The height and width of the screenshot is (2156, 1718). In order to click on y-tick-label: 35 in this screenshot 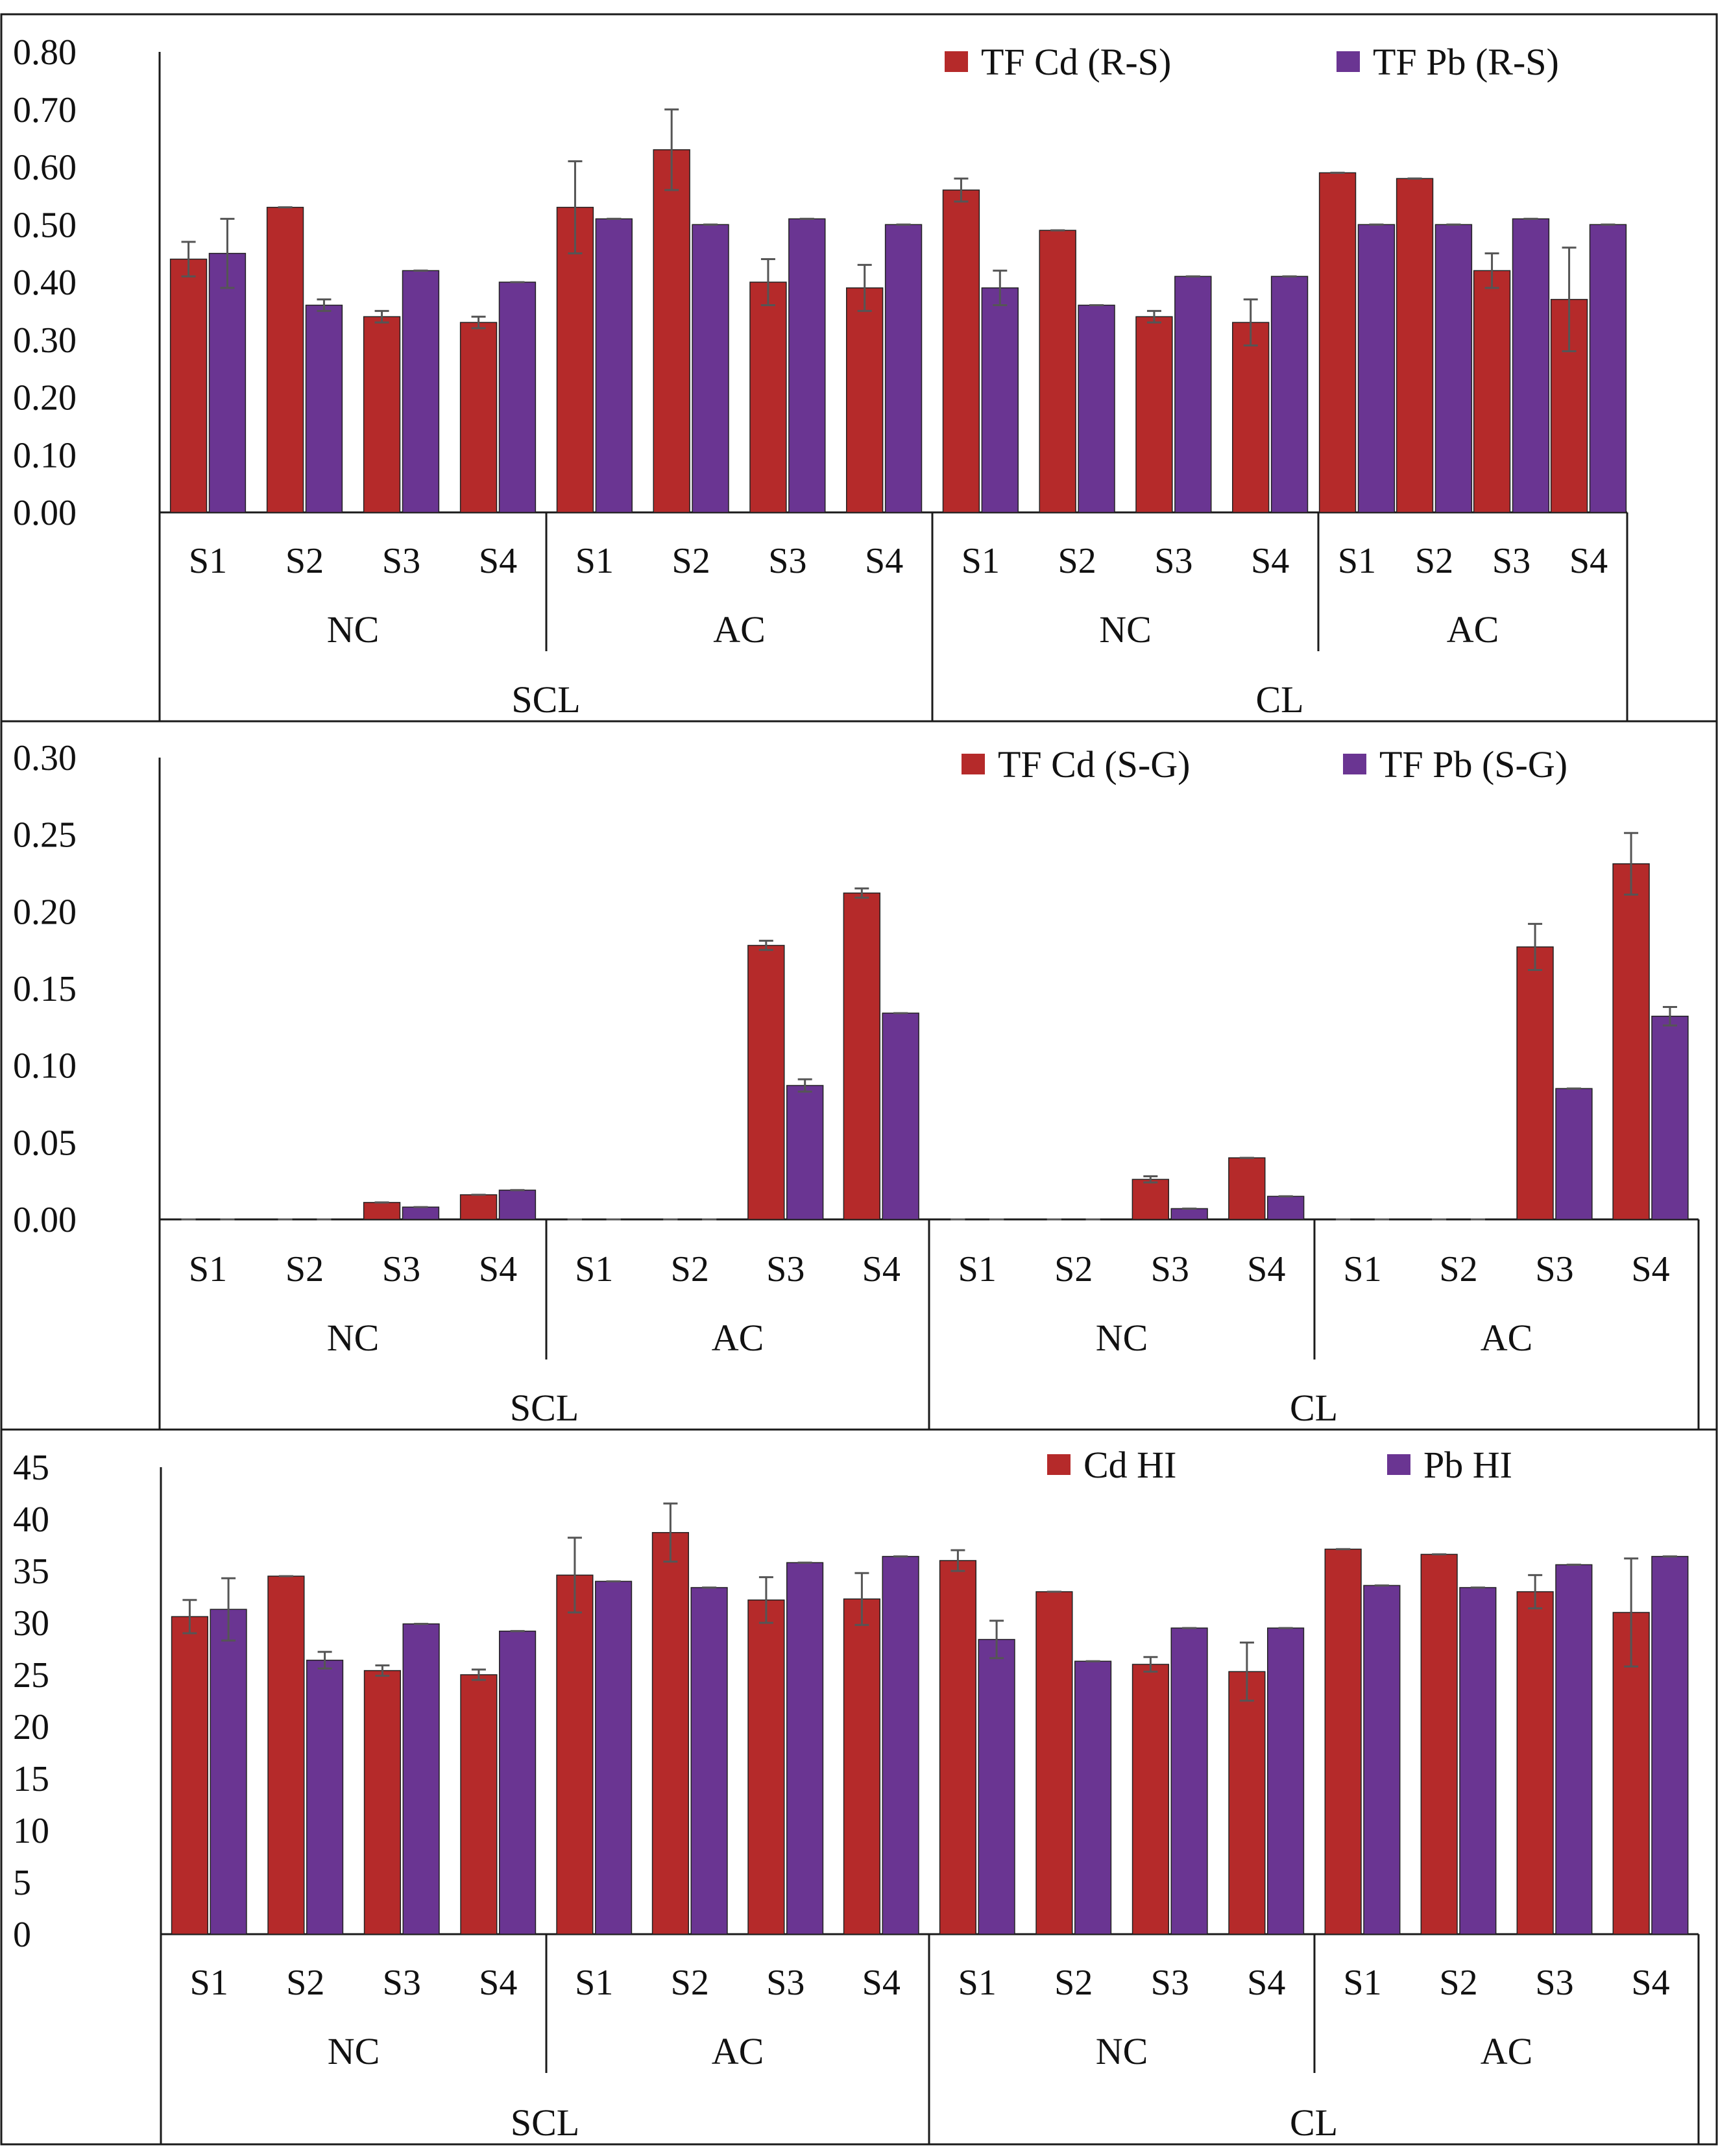, I will do `click(31, 1571)`.